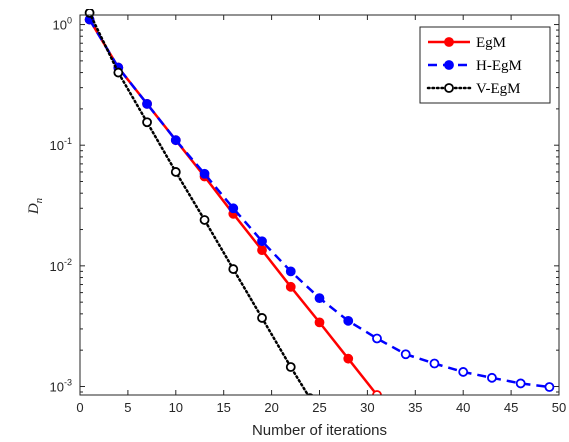  I want to click on legend-label: EgM, so click(491, 43).